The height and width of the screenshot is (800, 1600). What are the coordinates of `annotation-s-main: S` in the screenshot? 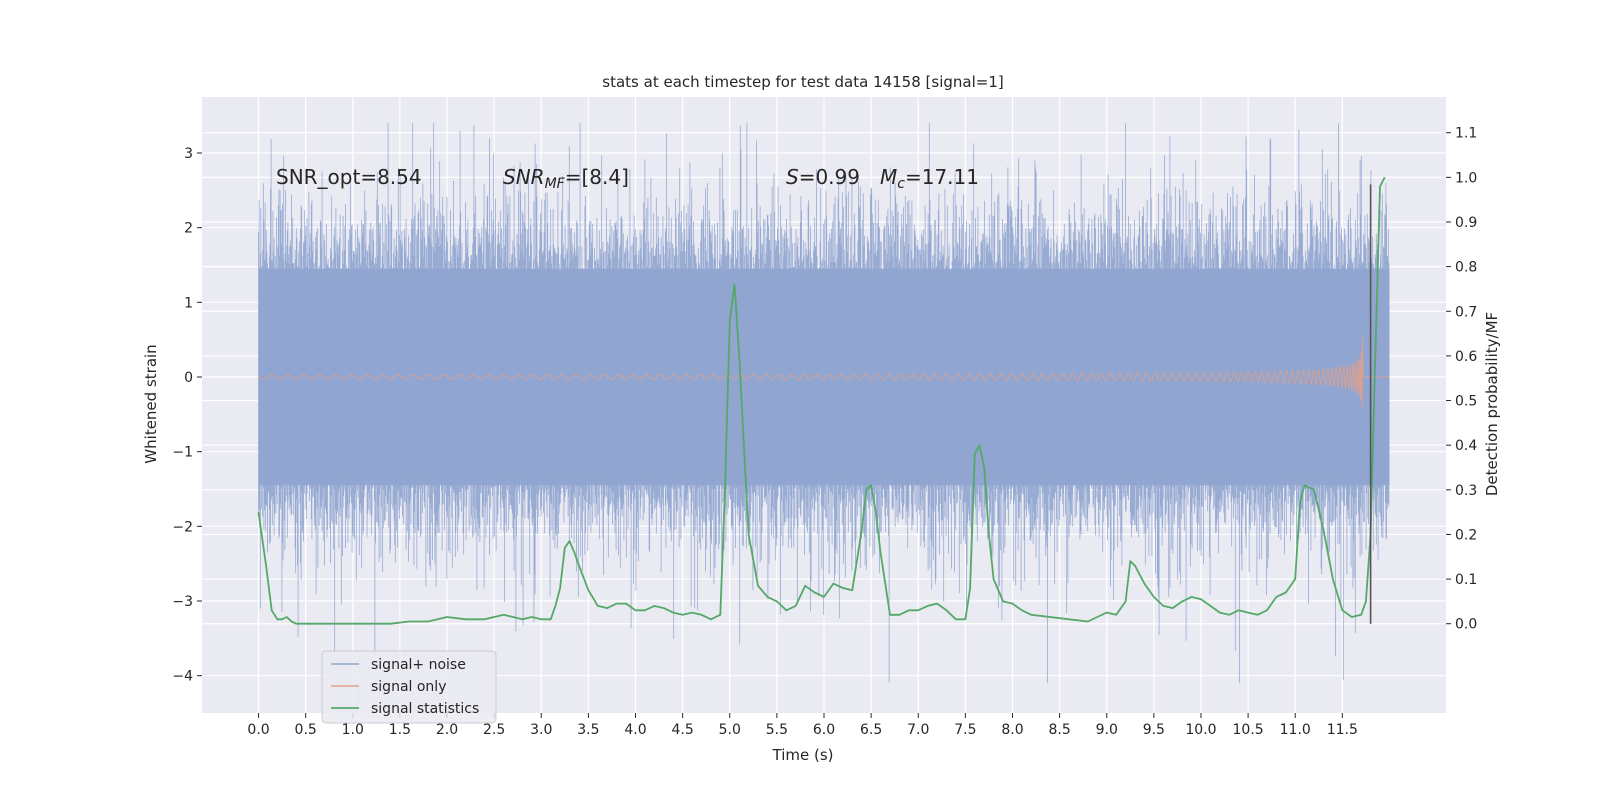 It's located at (792, 177).